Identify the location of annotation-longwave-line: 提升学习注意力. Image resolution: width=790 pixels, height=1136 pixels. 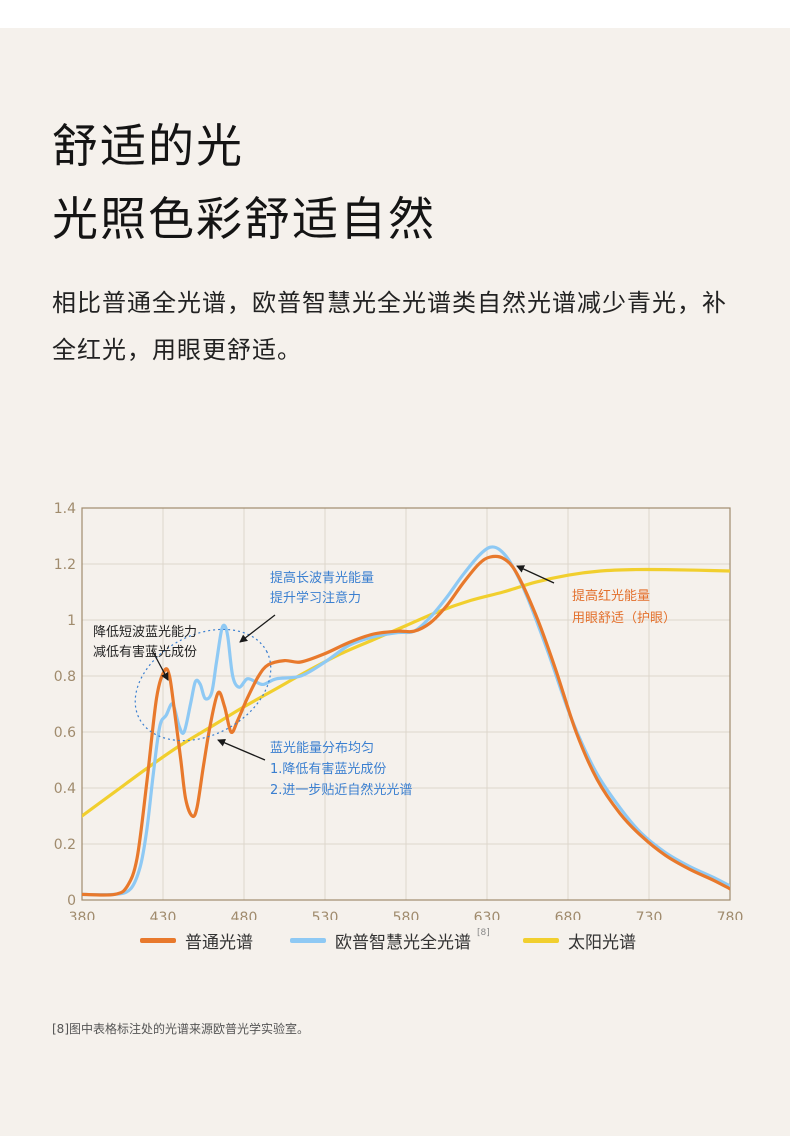
(315, 598).